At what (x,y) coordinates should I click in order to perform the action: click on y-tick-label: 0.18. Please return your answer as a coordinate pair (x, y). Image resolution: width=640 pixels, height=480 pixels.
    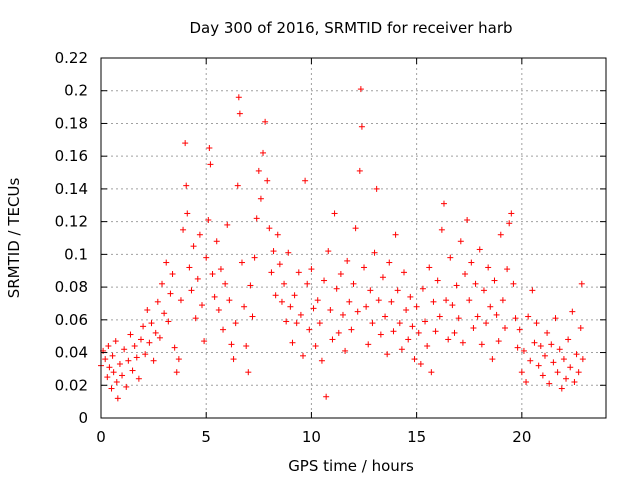
    Looking at the image, I should click on (71, 123).